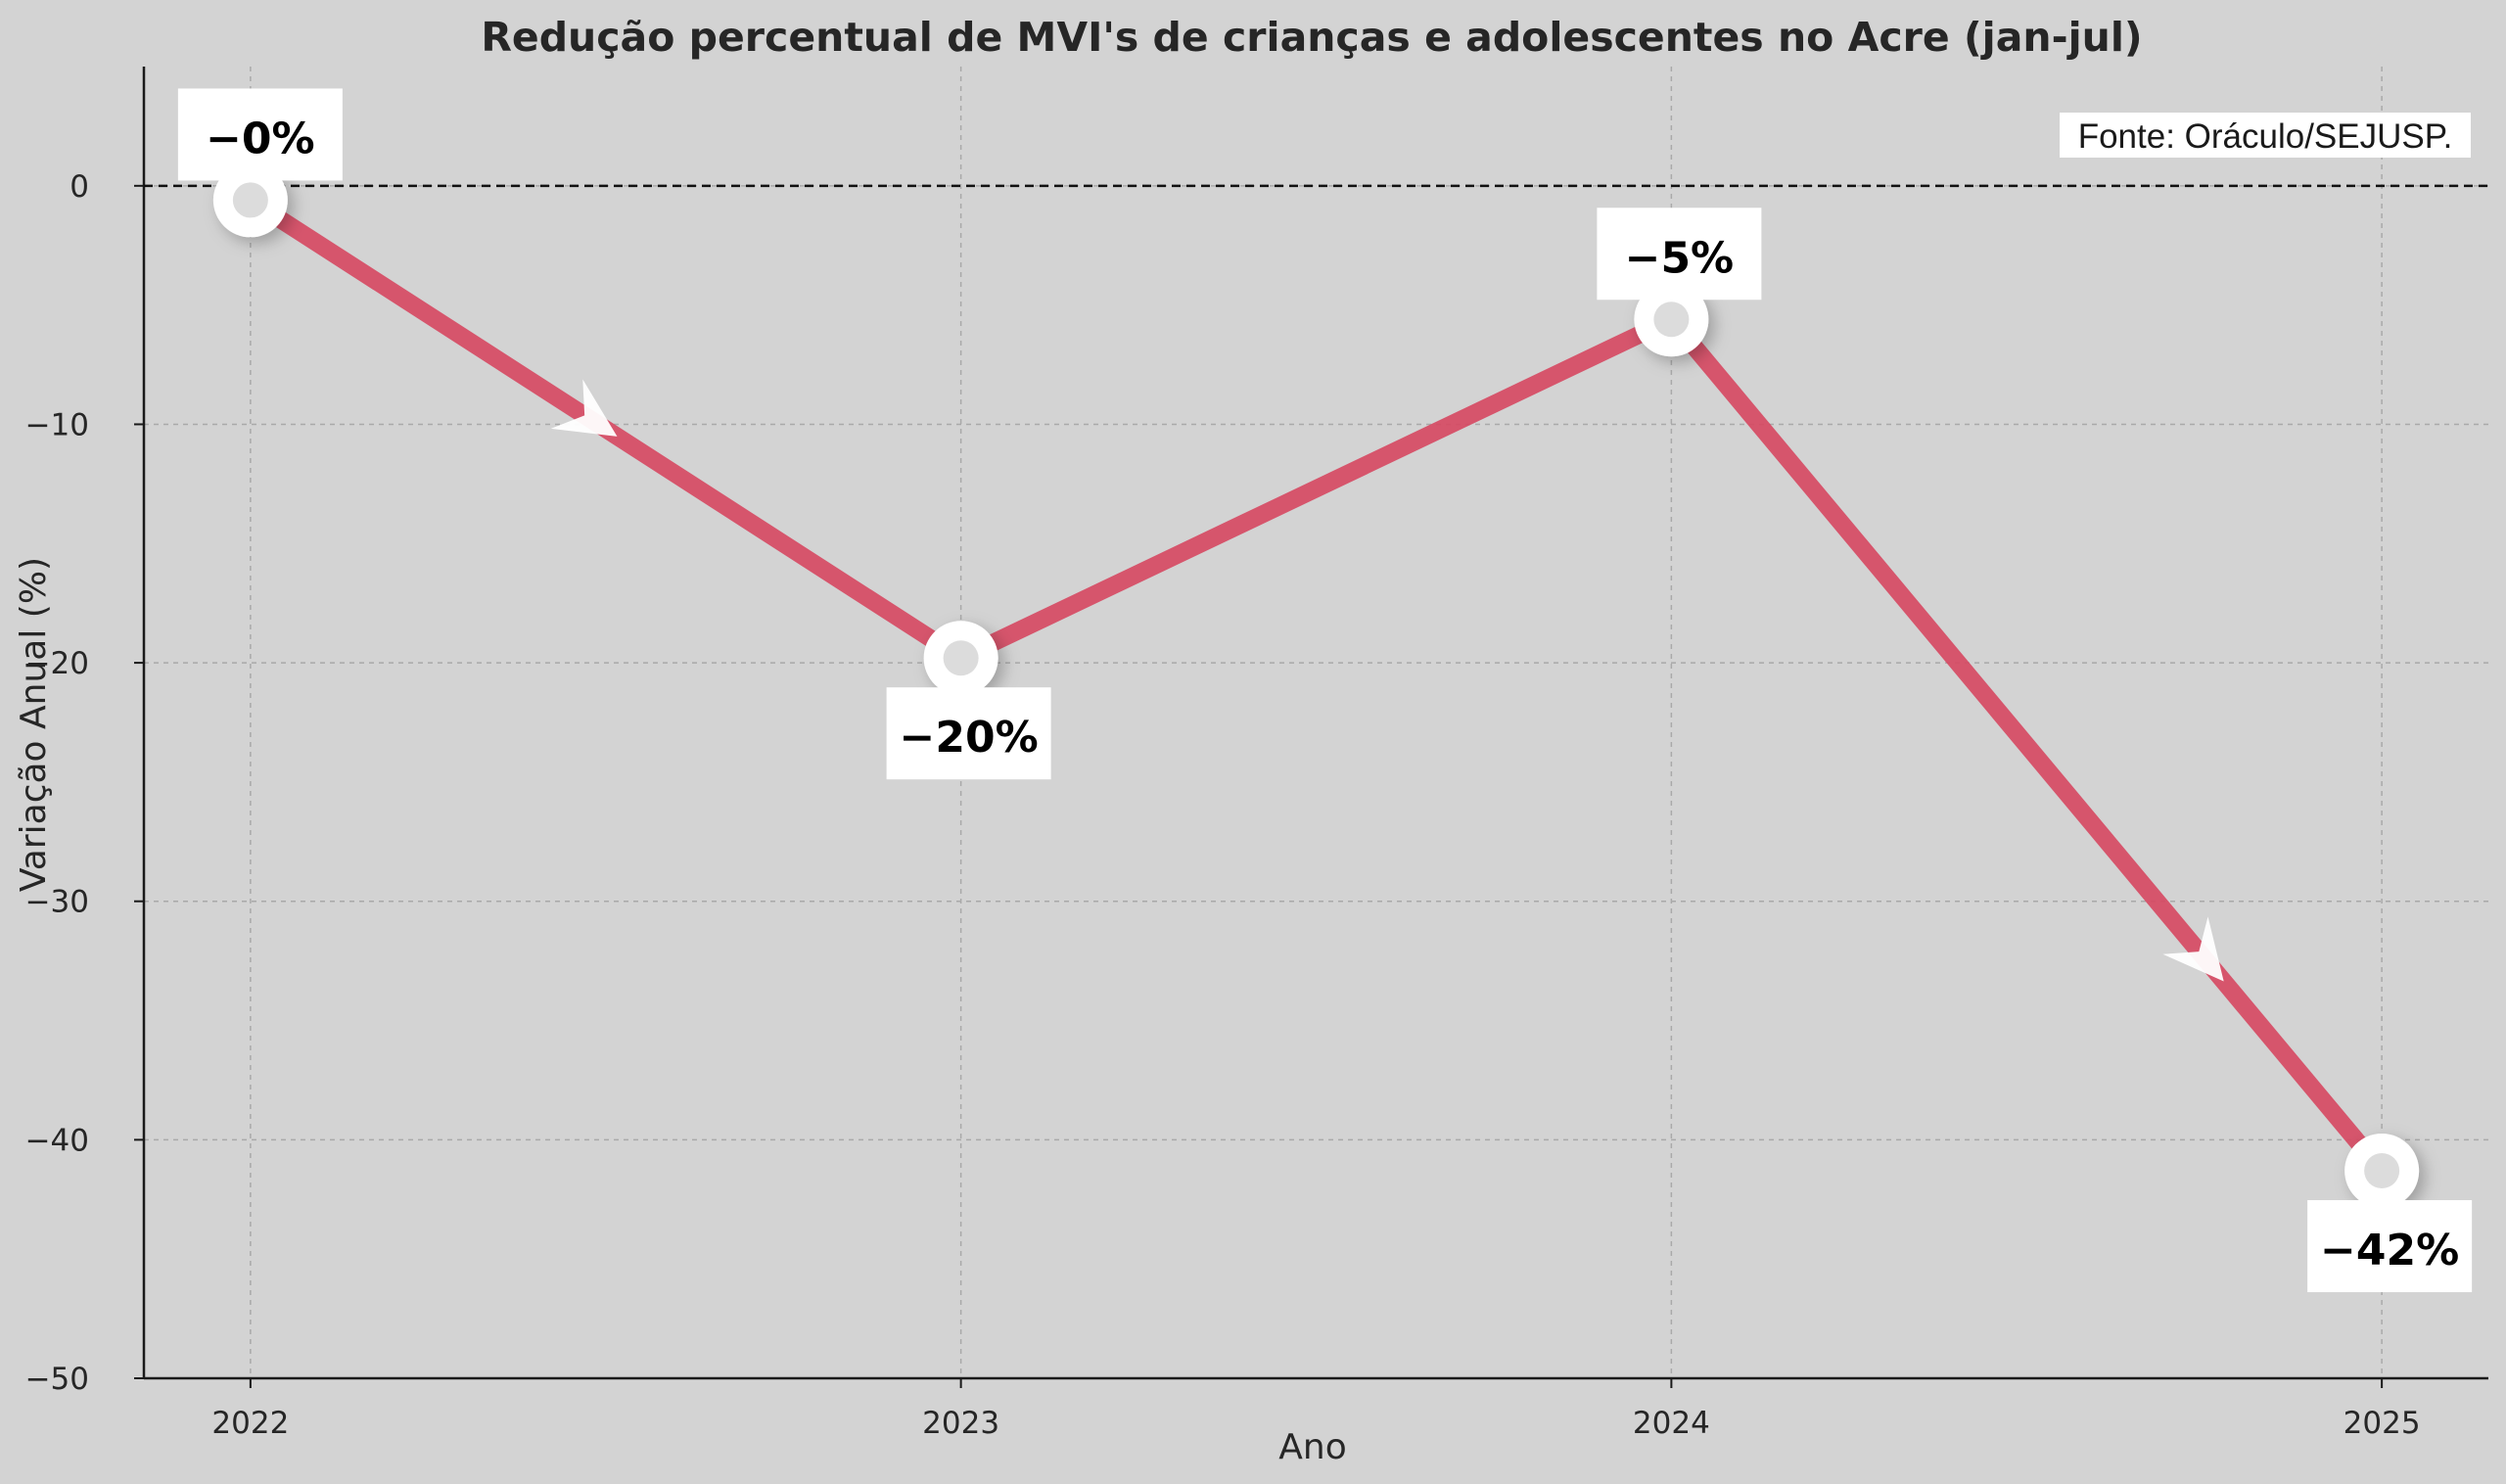 The image size is (2506, 1484). I want to click on y-tick-label: −10, so click(57, 424).